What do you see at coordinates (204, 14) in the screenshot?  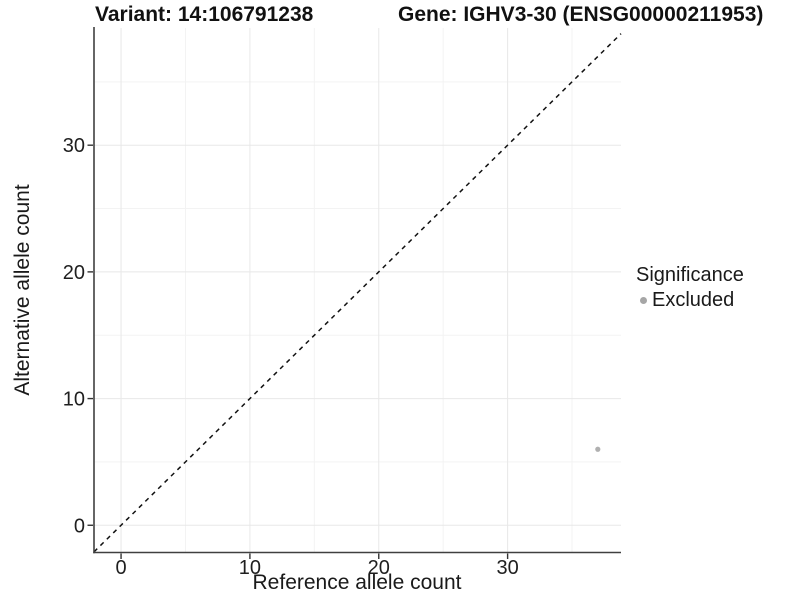 I see `variant-title: Variant: 14:106791238` at bounding box center [204, 14].